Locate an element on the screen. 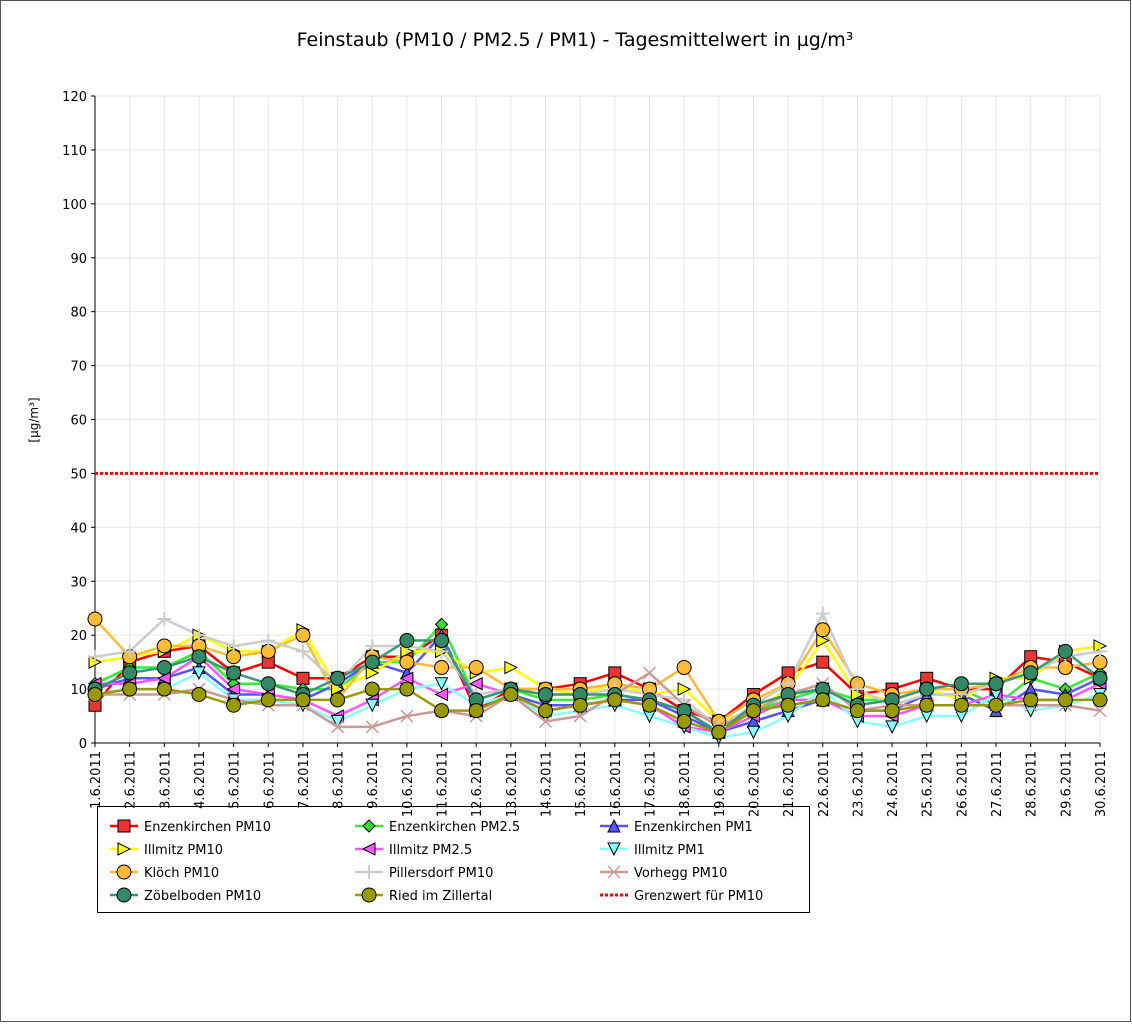 The image size is (1132, 1027). y-tick-label: 70 is located at coordinates (78, 367).